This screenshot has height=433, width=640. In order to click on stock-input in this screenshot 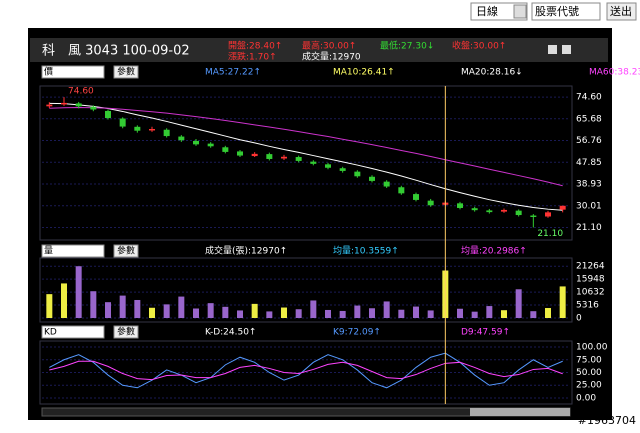, I will do `click(566, 11)`.